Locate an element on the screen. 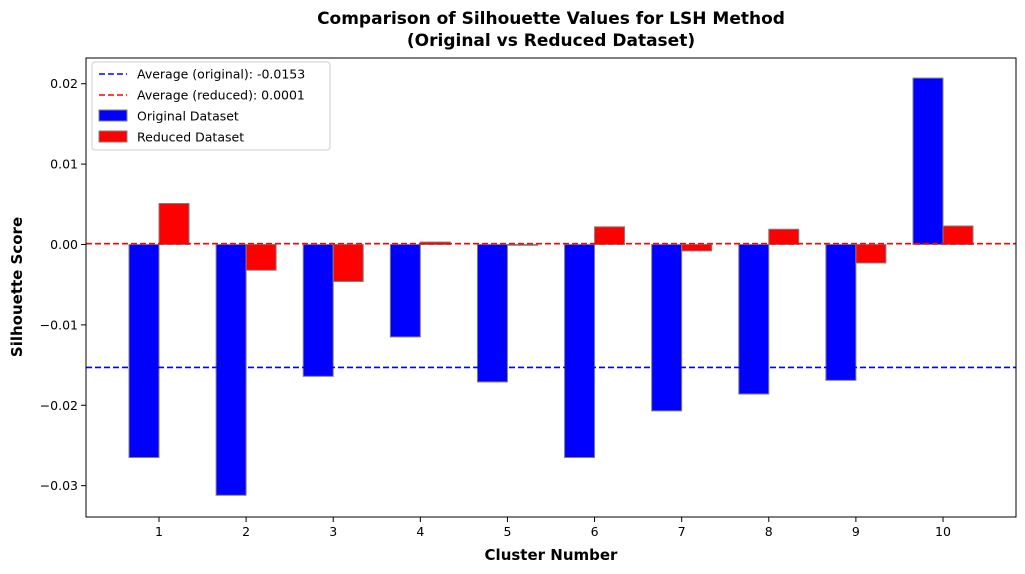 Image resolution: width=1025 pixels, height=574 pixels. y-tick-label: 0.00 is located at coordinates (64, 244).